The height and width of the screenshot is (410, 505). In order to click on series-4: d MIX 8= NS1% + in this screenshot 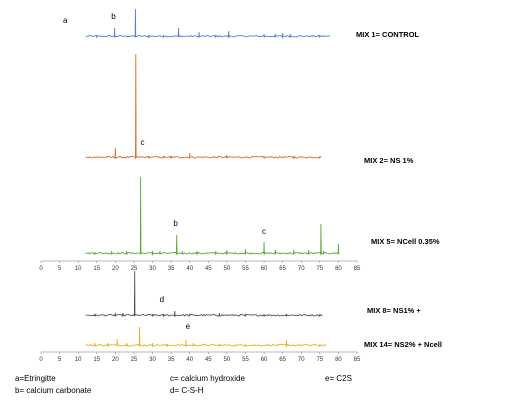, I will do `click(253, 294)`.